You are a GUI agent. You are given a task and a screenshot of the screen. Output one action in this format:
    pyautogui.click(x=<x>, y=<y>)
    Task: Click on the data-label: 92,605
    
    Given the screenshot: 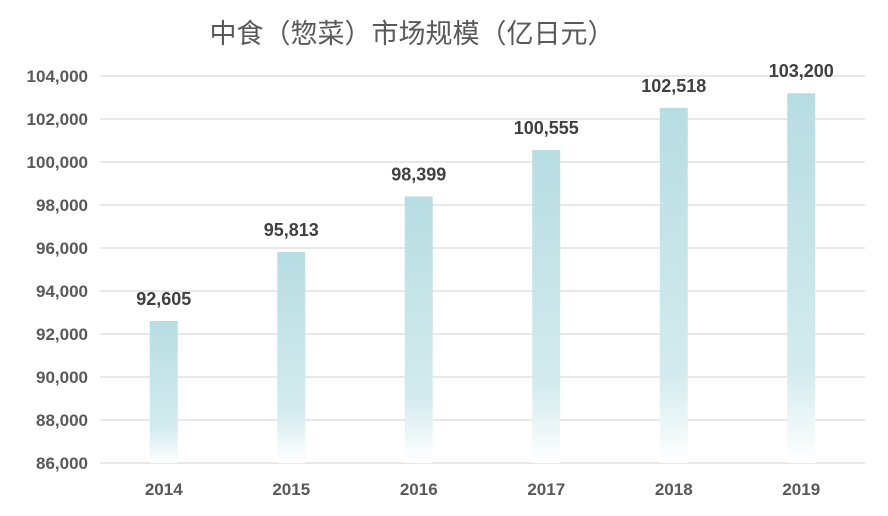 What is the action you would take?
    pyautogui.click(x=163, y=299)
    